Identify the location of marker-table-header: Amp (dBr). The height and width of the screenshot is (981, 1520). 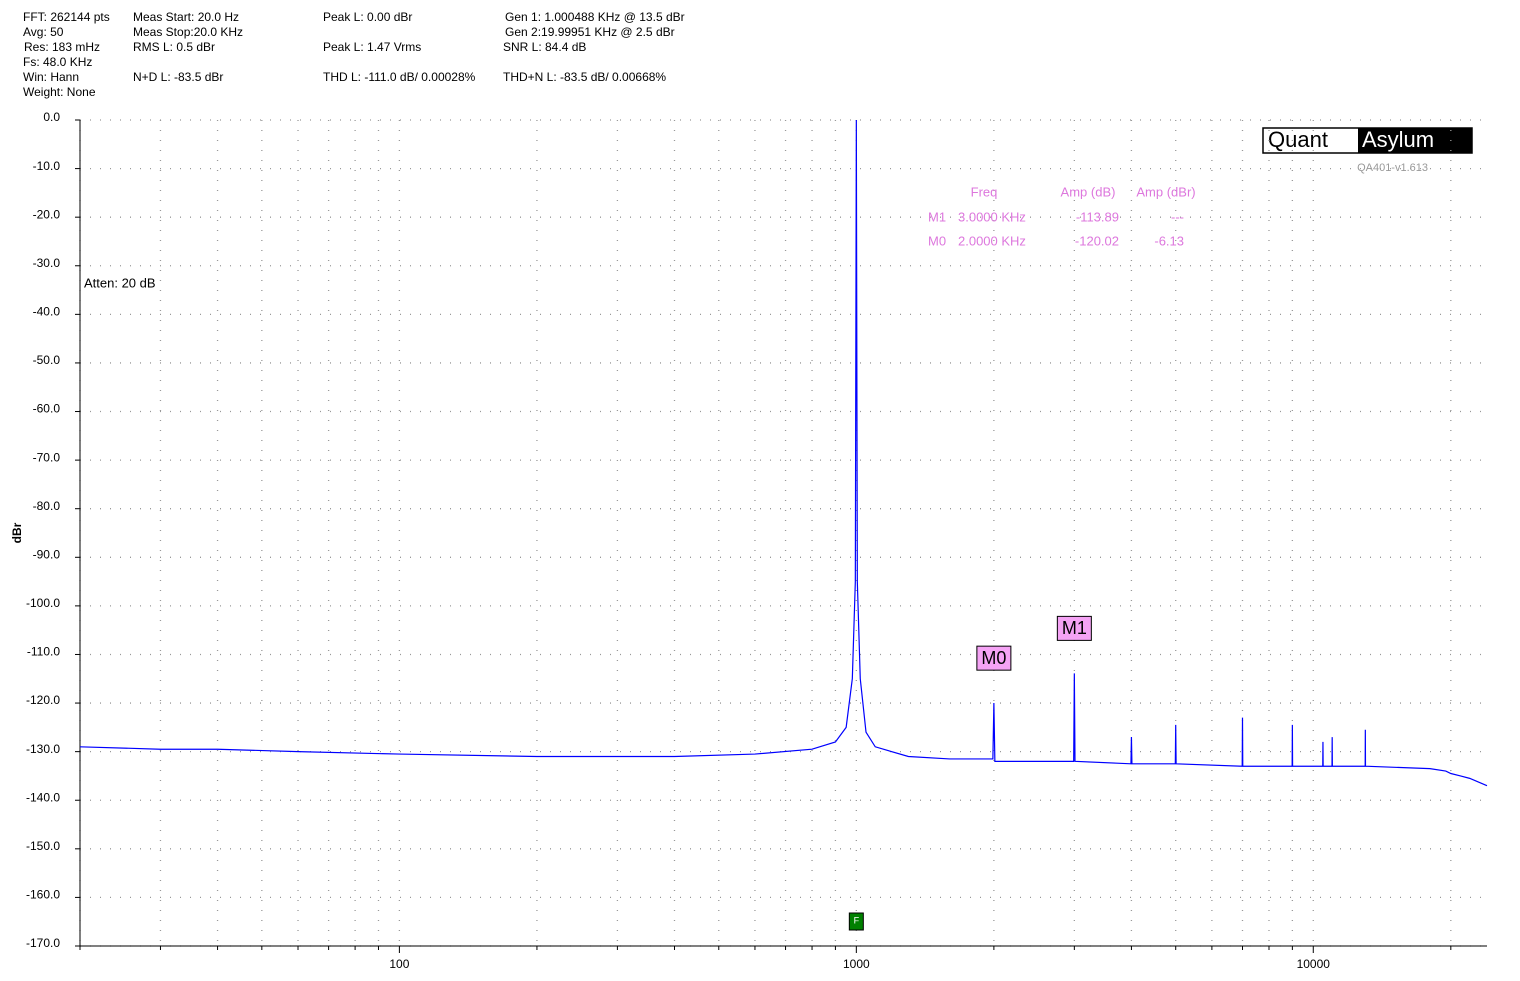
(1165, 191).